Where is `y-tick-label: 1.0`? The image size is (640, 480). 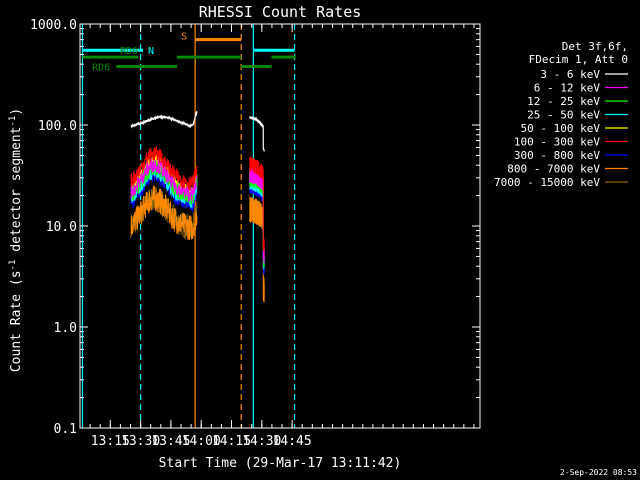
y-tick-label: 1.0 is located at coordinates (65, 328).